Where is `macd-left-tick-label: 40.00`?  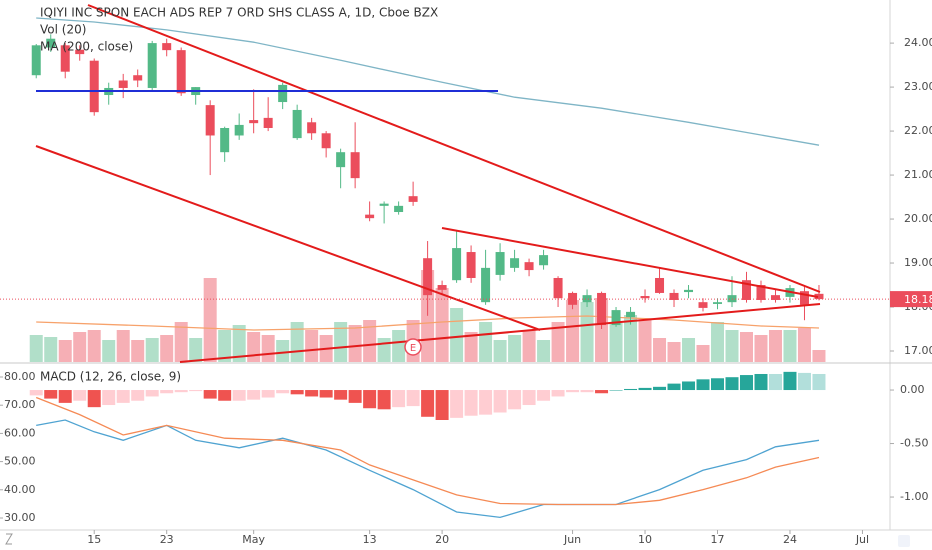 macd-left-tick-label: 40.00 is located at coordinates (20, 489).